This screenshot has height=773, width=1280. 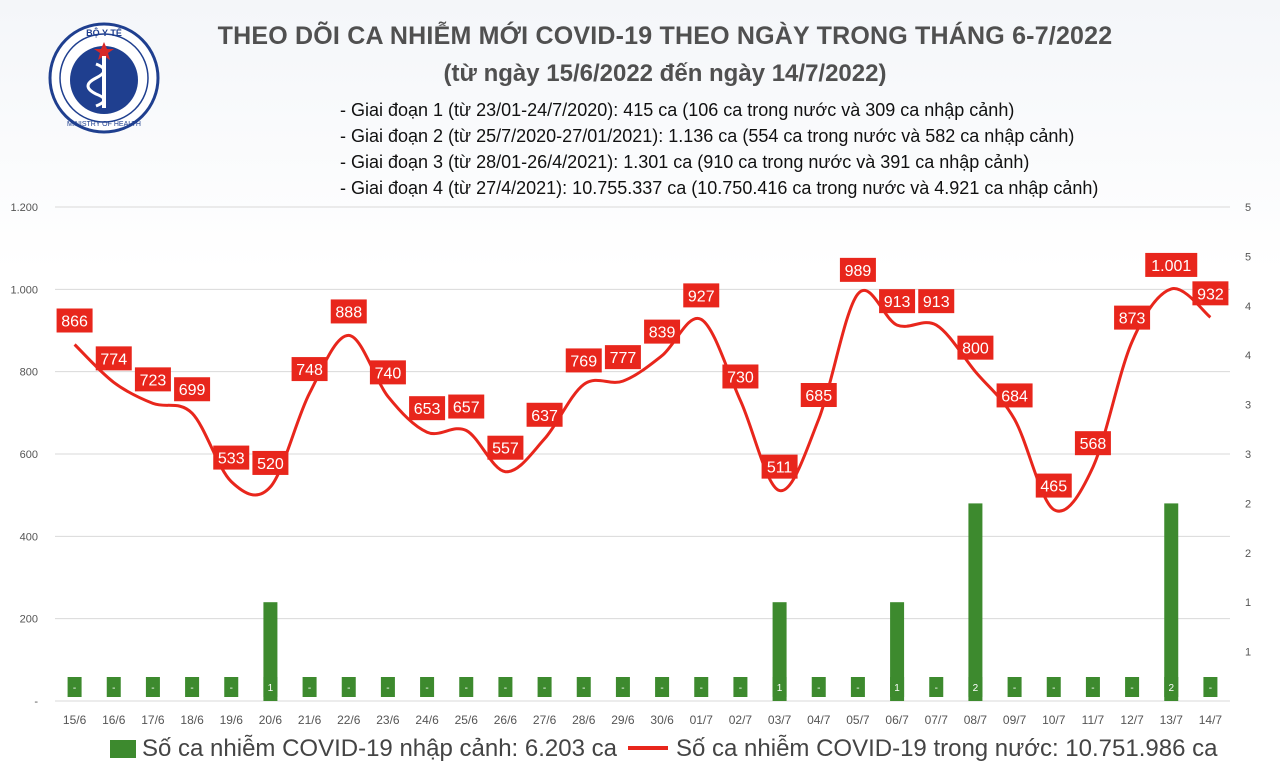 What do you see at coordinates (975, 349) in the screenshot?
I see `line-data-label: 800` at bounding box center [975, 349].